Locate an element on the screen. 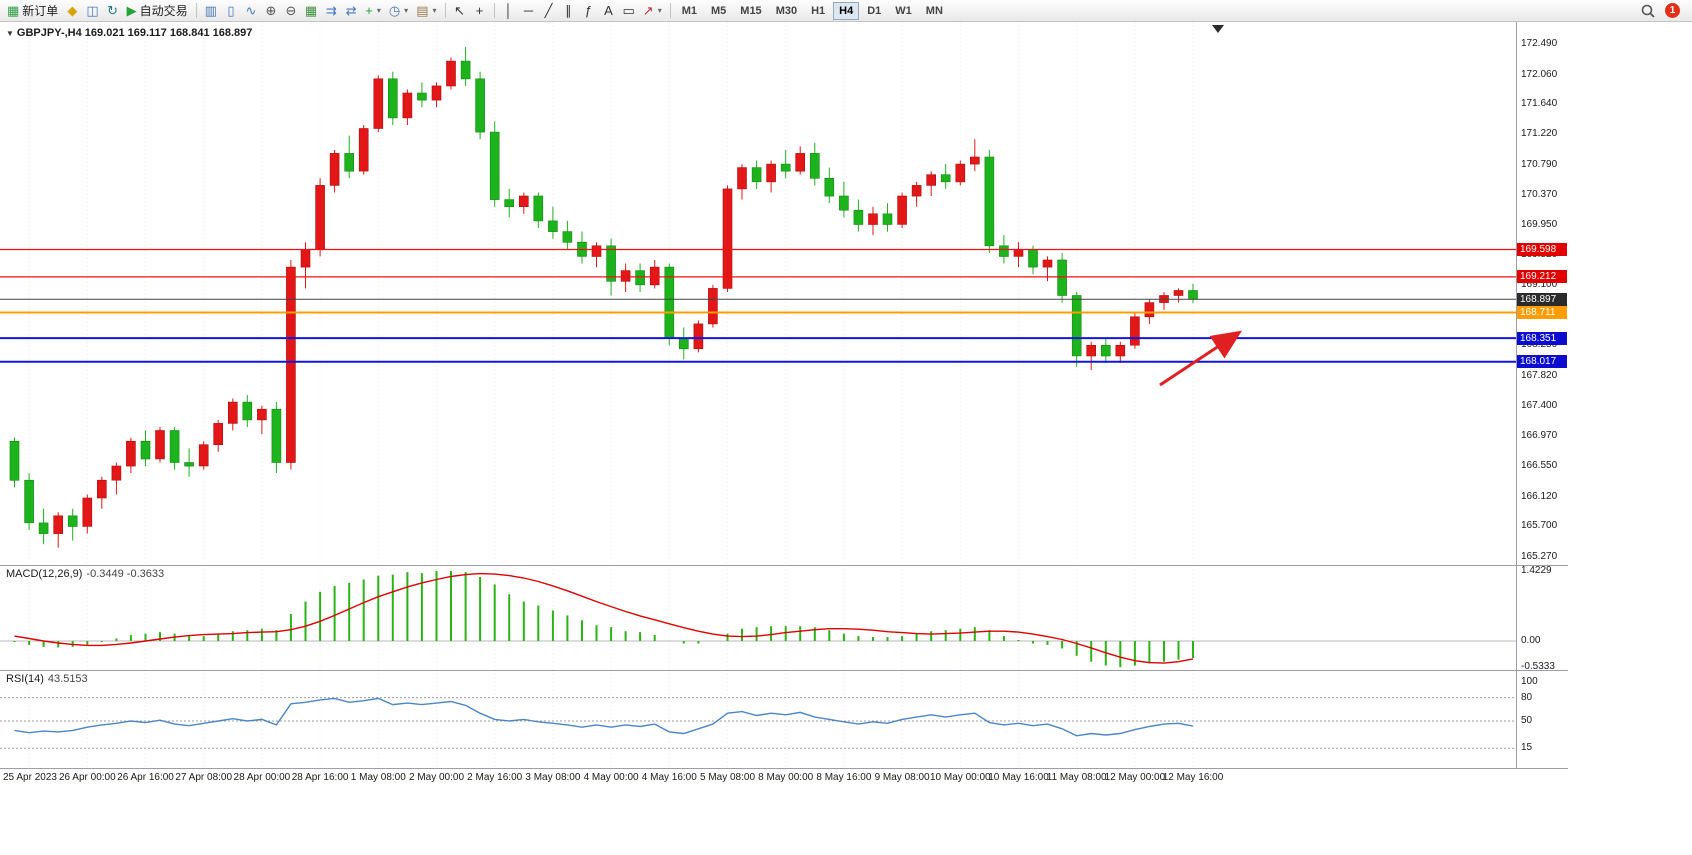  periods-icon: ◷ ▾ is located at coordinates (398, 11).